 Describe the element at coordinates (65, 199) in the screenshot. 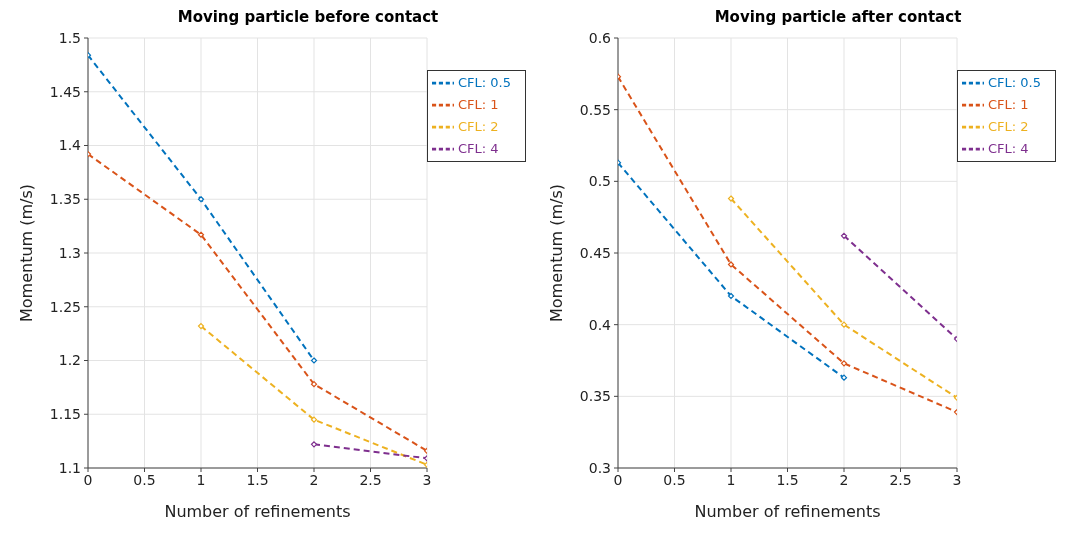

I see `y-tick-label: 1.35` at that location.